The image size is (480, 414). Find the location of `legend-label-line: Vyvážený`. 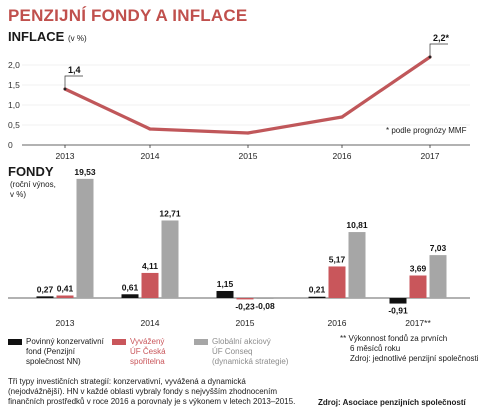

legend-label-line: Vyvážený is located at coordinates (147, 341).